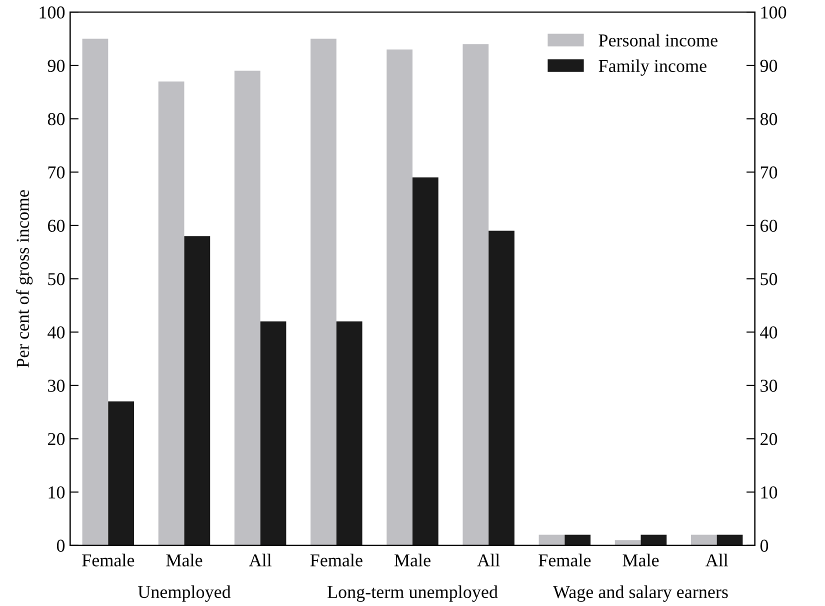  What do you see at coordinates (56, 386) in the screenshot?
I see `y-tick-label: 30` at bounding box center [56, 386].